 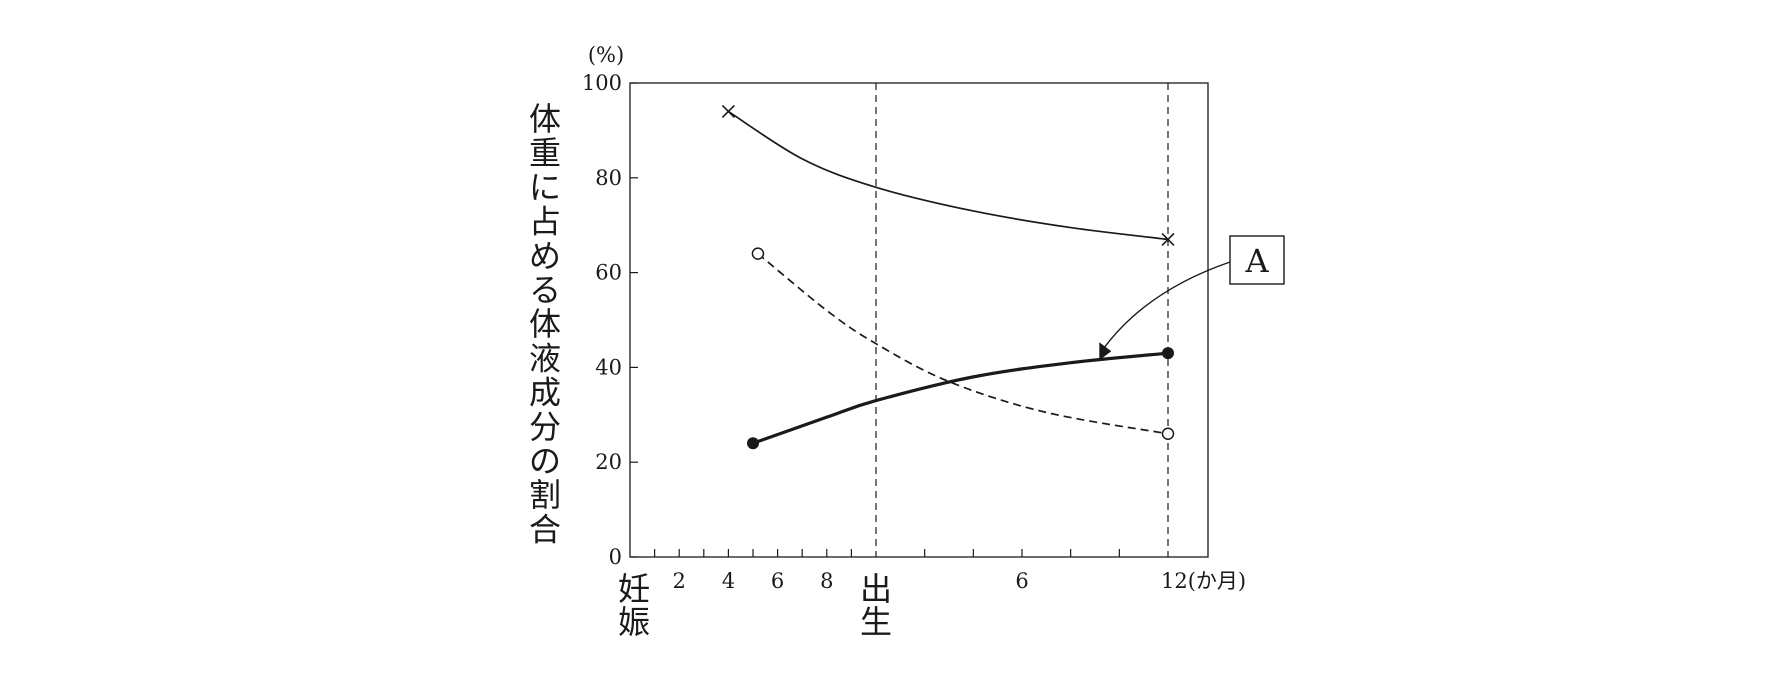 What do you see at coordinates (876, 589) in the screenshot?
I see `x-birth-label-char: 出` at bounding box center [876, 589].